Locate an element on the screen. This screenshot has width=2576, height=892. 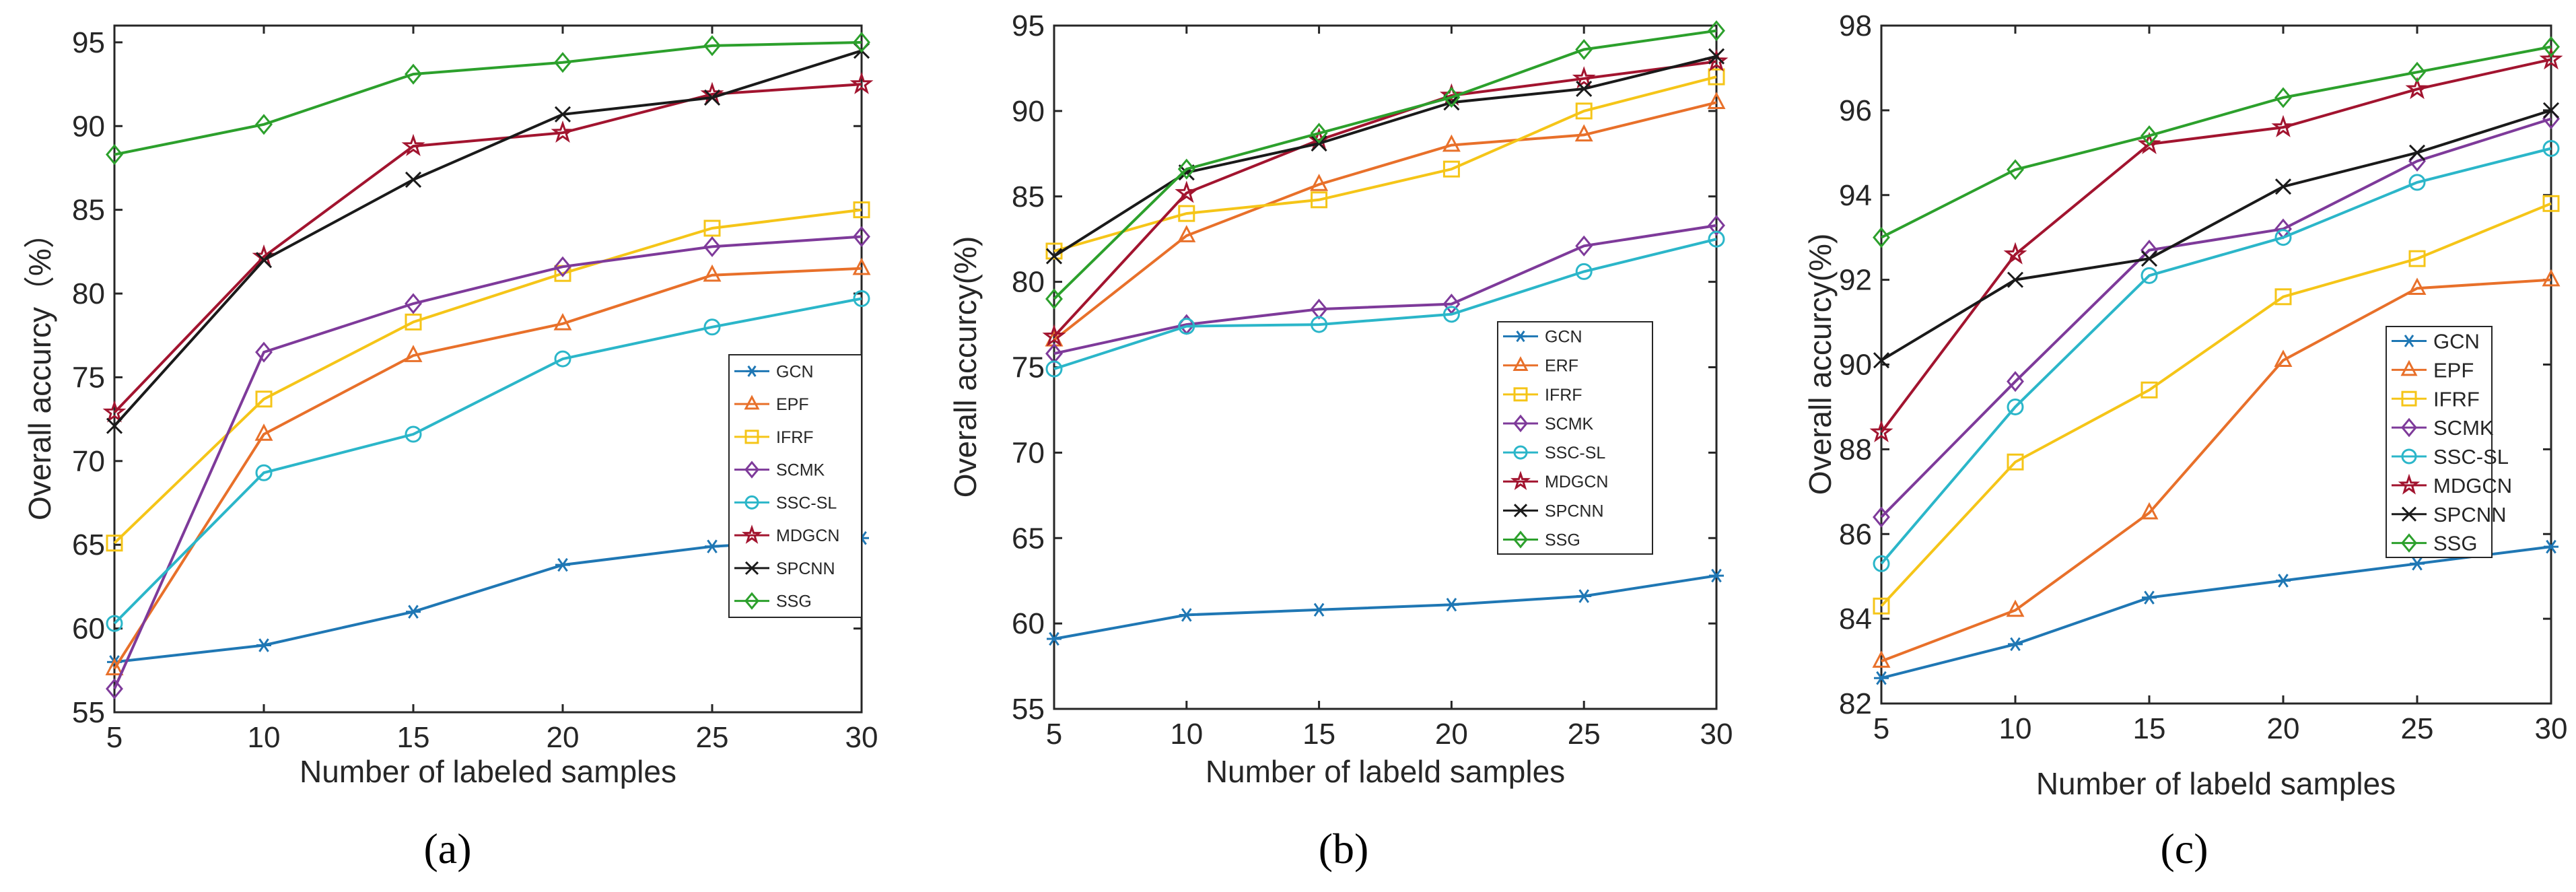
legend-label: SSG is located at coordinates (2455, 543).